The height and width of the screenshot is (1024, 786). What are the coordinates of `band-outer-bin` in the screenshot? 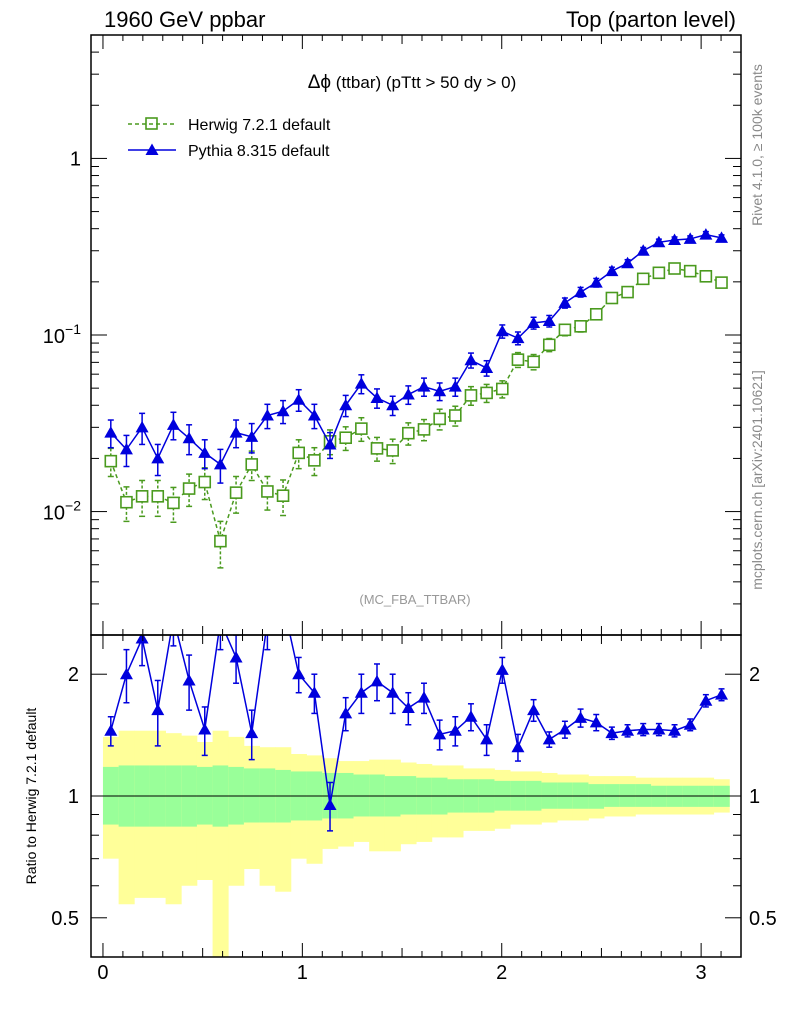 It's located at (220, 843).